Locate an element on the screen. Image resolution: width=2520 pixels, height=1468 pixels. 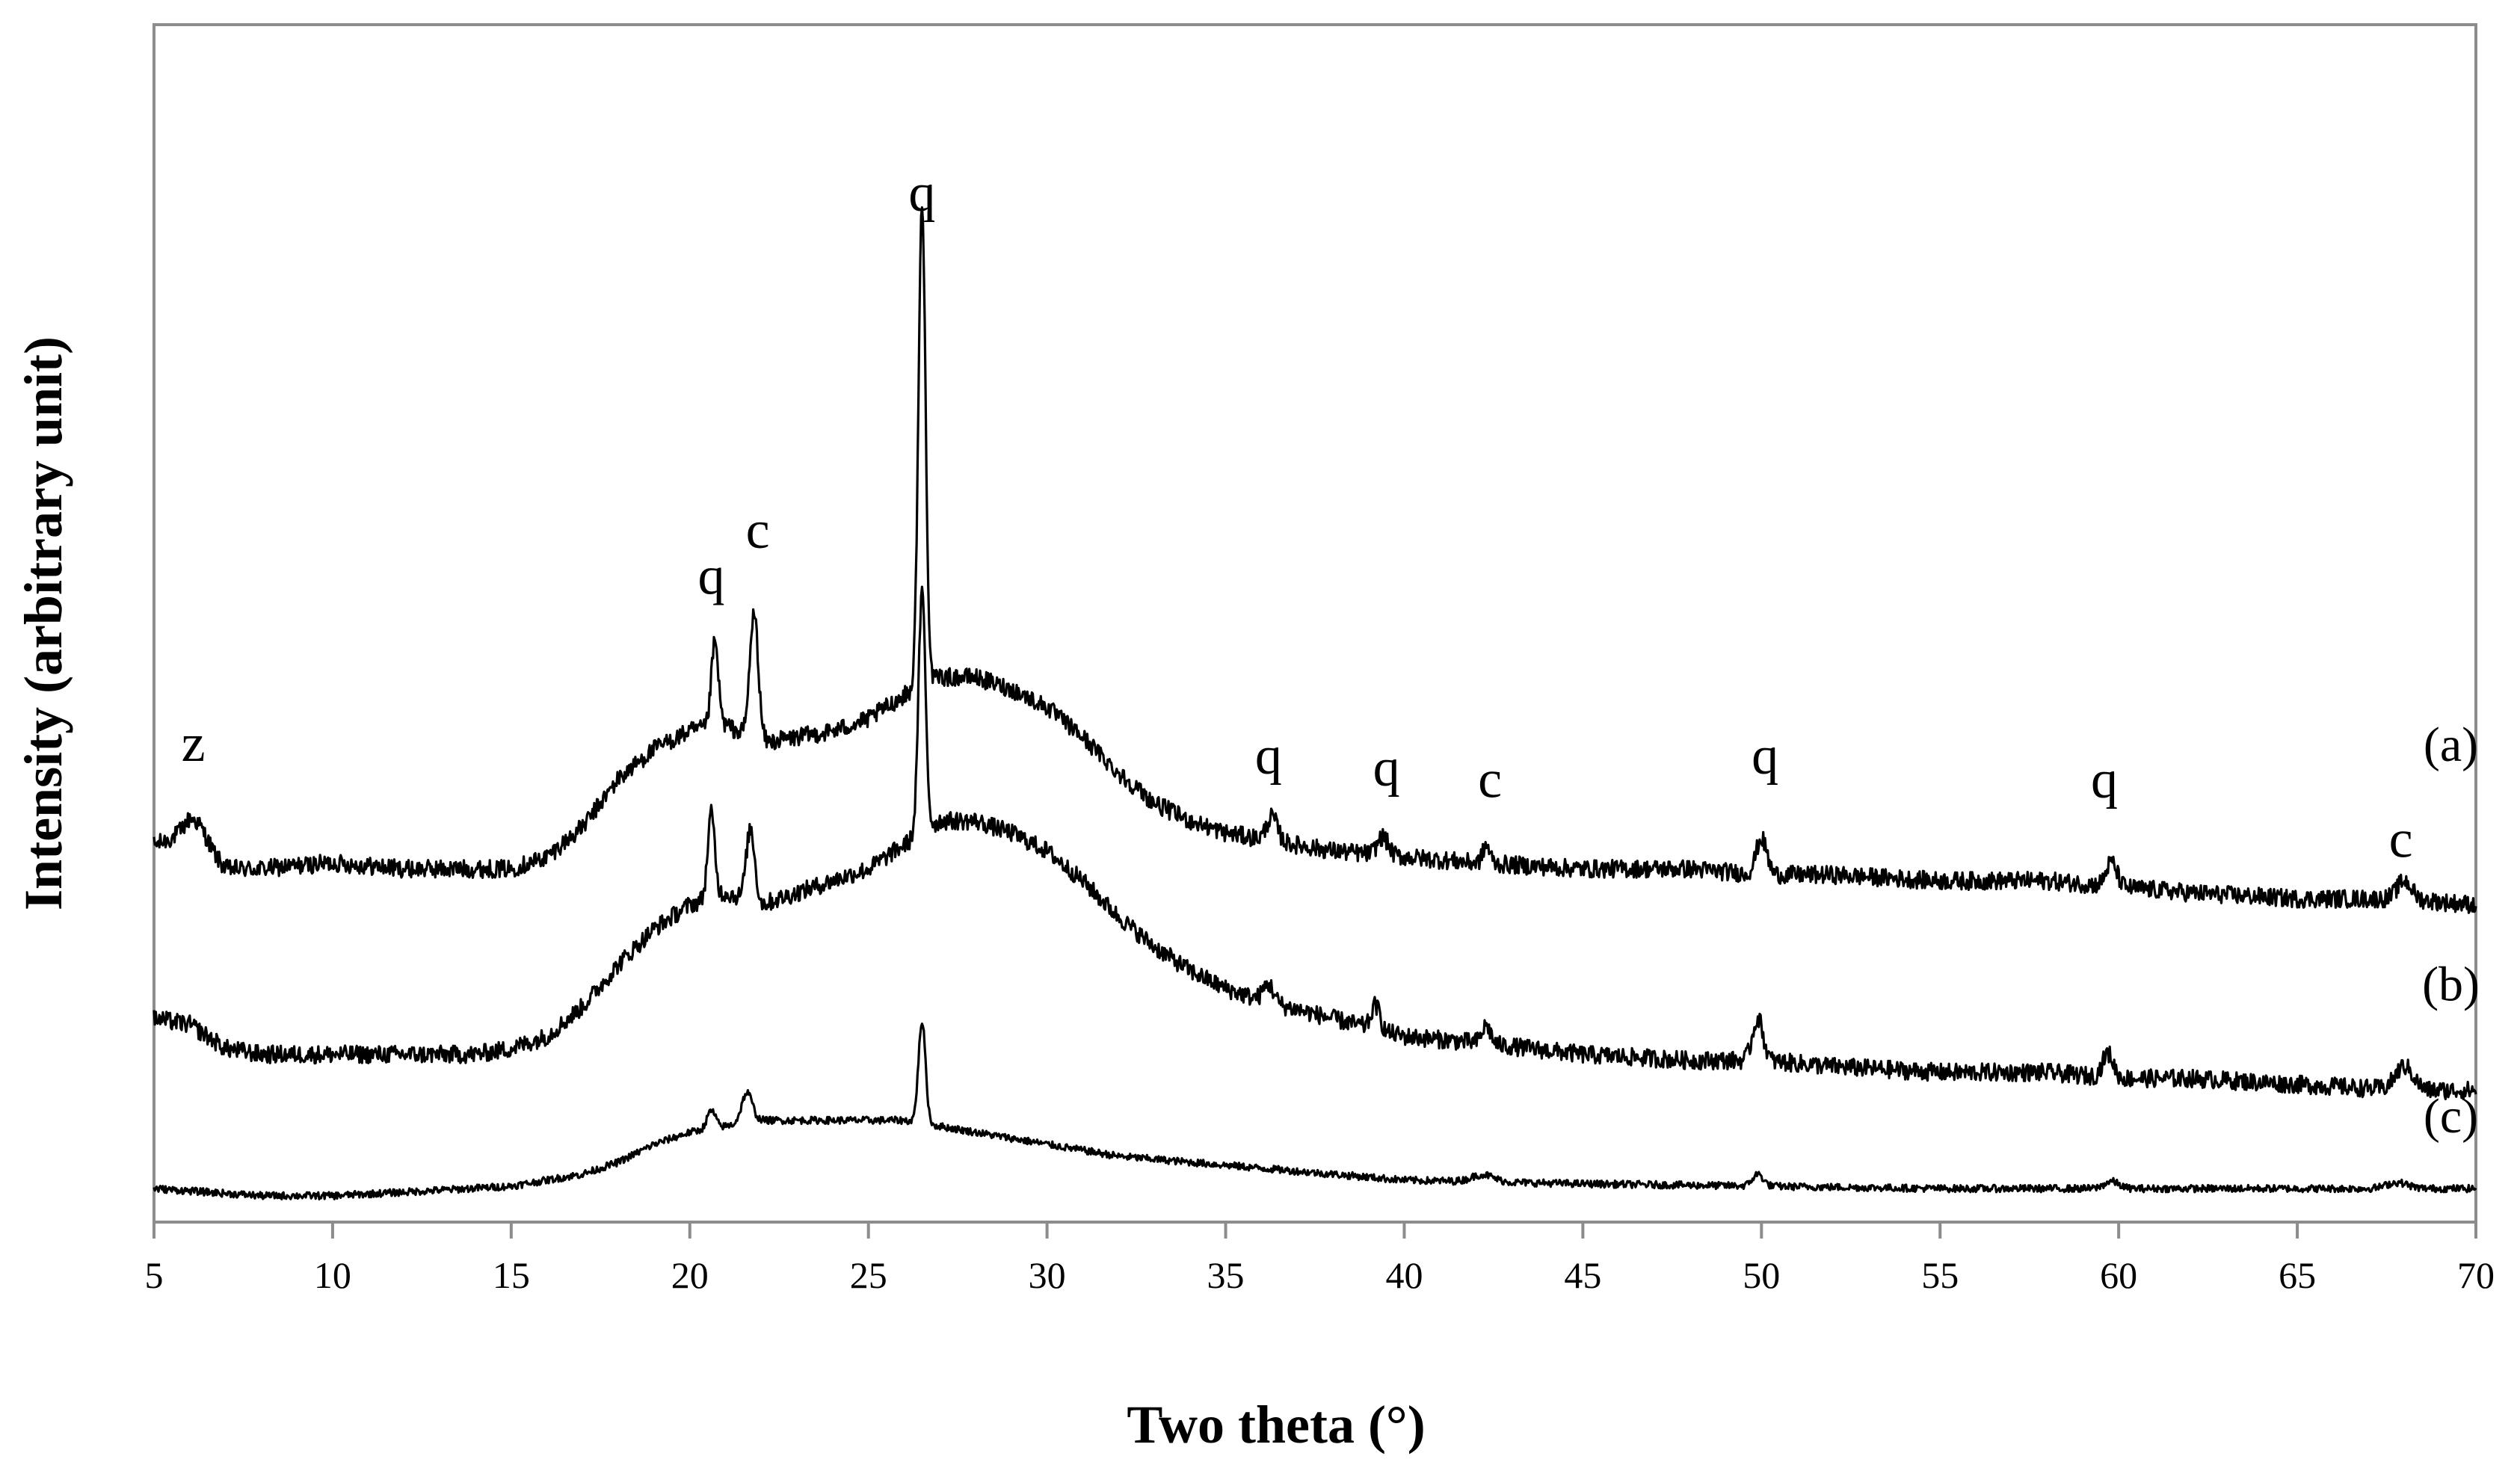
x-axis: 5 10 15 20 25 30 35 40 45 50 55 60 65 70 is located at coordinates (1320, 1258).